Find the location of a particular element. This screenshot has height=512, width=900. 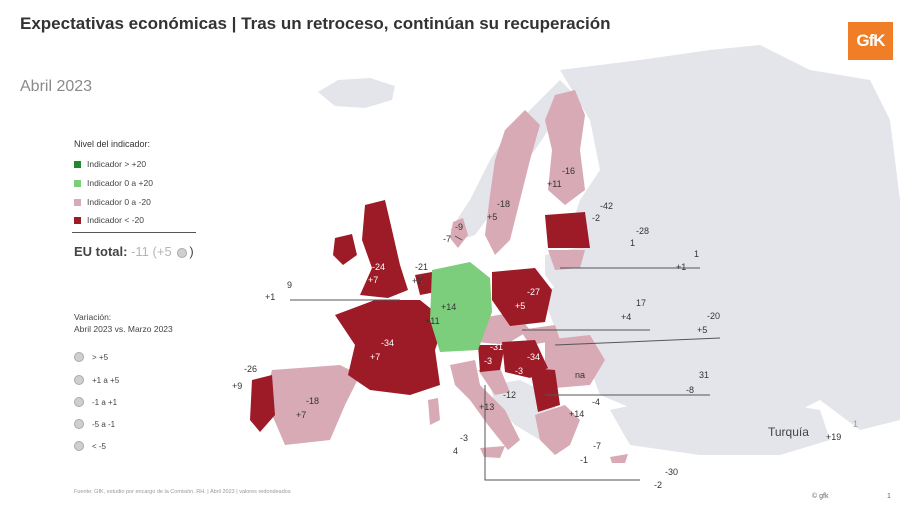

latvia-value: -28 is located at coordinates (643, 231).